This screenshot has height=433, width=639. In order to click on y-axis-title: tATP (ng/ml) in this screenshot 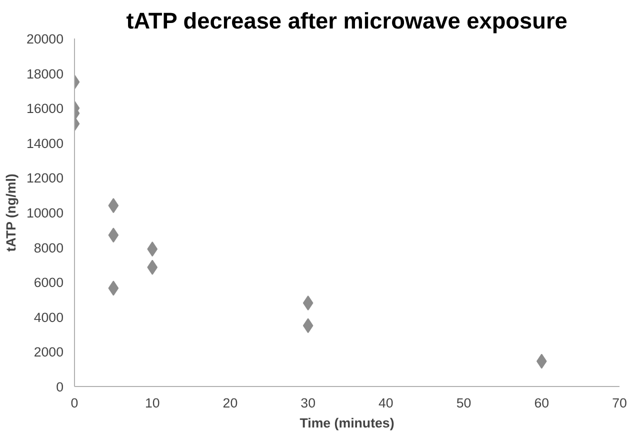, I will do `click(10, 213)`.